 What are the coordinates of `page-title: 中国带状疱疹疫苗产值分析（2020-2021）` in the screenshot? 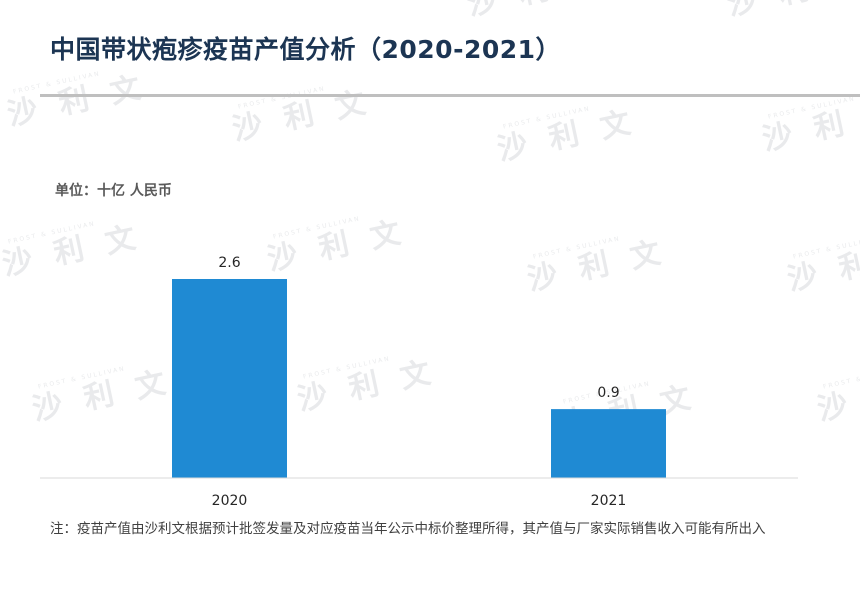 It's located at (306, 49).